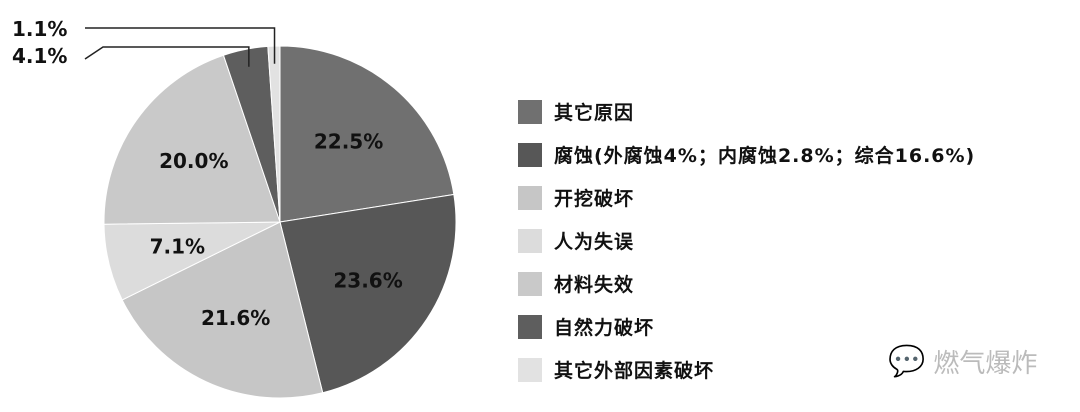 The width and height of the screenshot is (1080, 412). What do you see at coordinates (634, 371) in the screenshot?
I see `legend-label: 其它外部因素破坏` at bounding box center [634, 371].